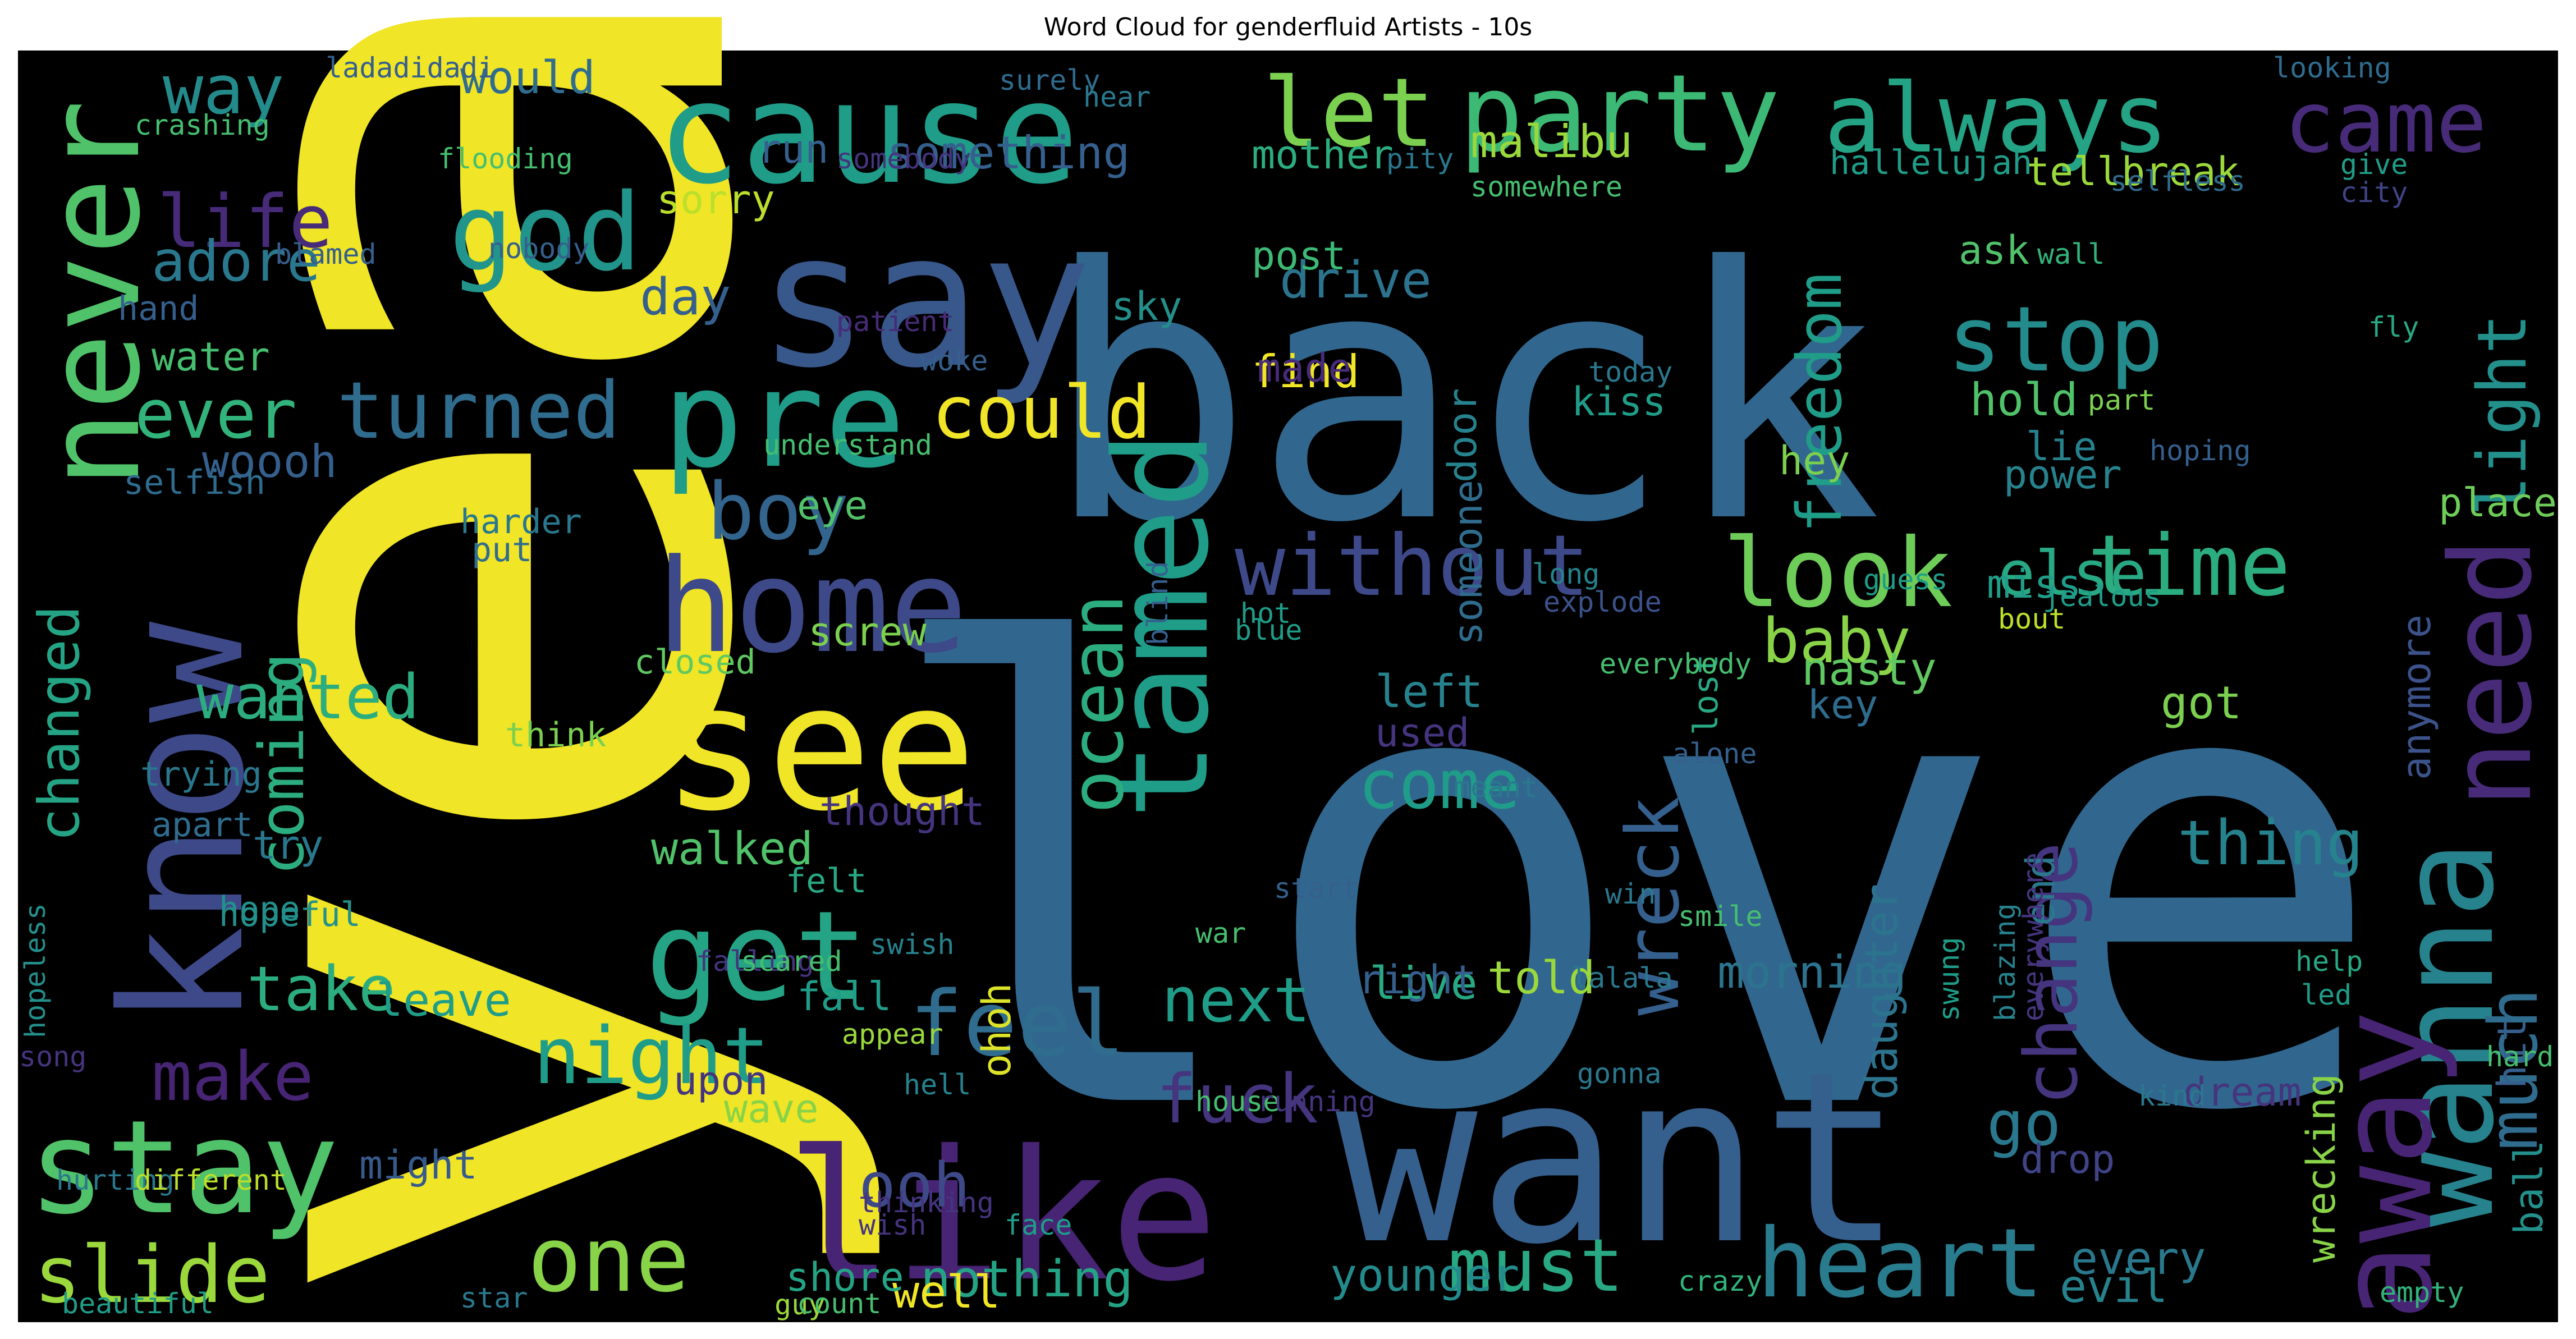  I want to click on word-lalala: lalala, so click(1622, 978).